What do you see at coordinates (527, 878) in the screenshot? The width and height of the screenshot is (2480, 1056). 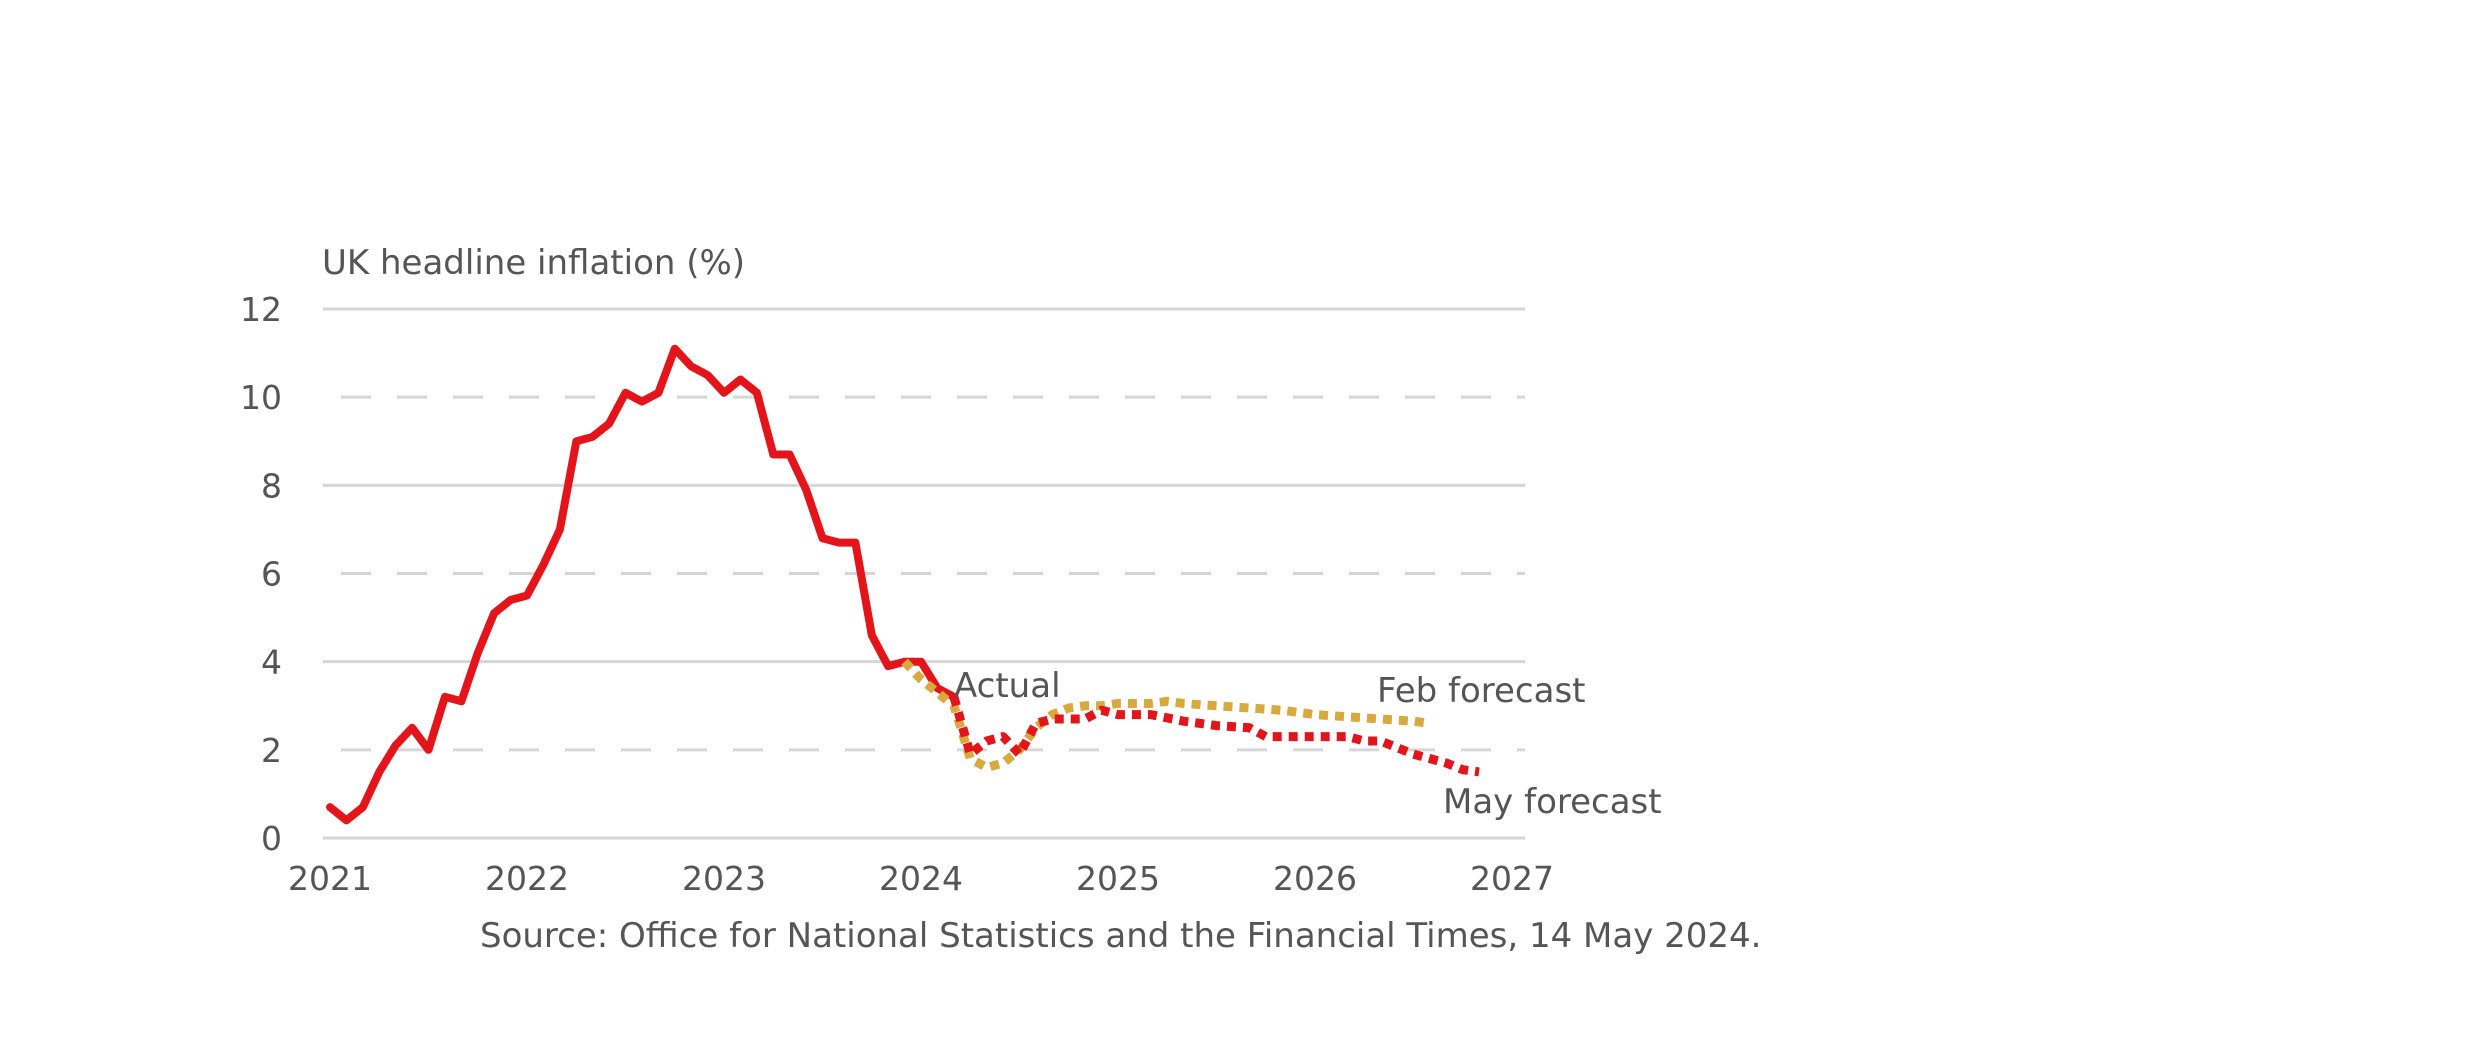 I see `x-tick-label: 2022` at bounding box center [527, 878].